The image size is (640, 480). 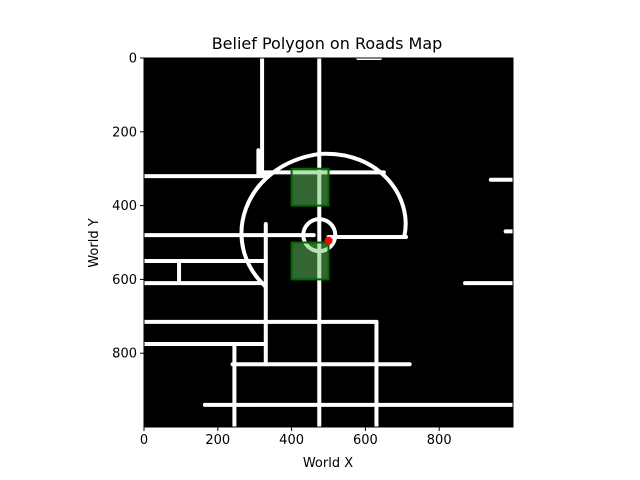 What do you see at coordinates (217, 440) in the screenshot?
I see `x-tick-label: 200` at bounding box center [217, 440].